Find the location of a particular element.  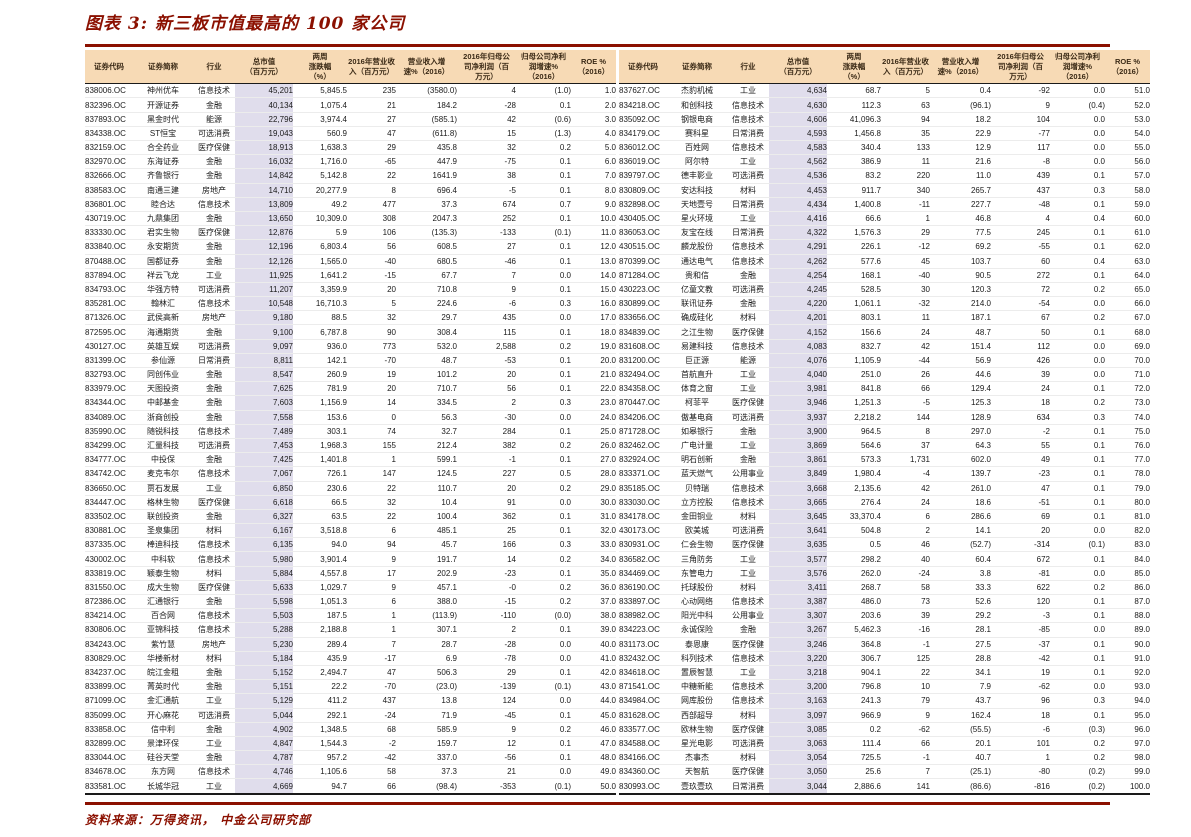

cell-roe-2016: 87.0 is located at coordinates (1127, 602).